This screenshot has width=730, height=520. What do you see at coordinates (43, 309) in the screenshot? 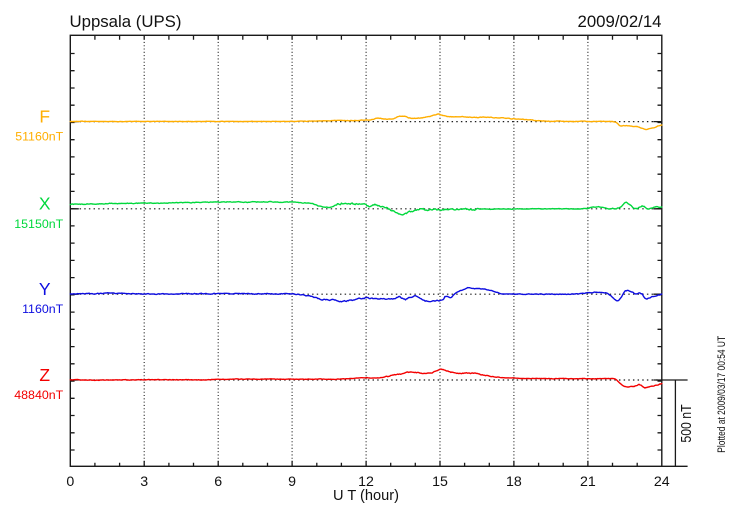
I see `svg-text: 1160nT` at bounding box center [43, 309].